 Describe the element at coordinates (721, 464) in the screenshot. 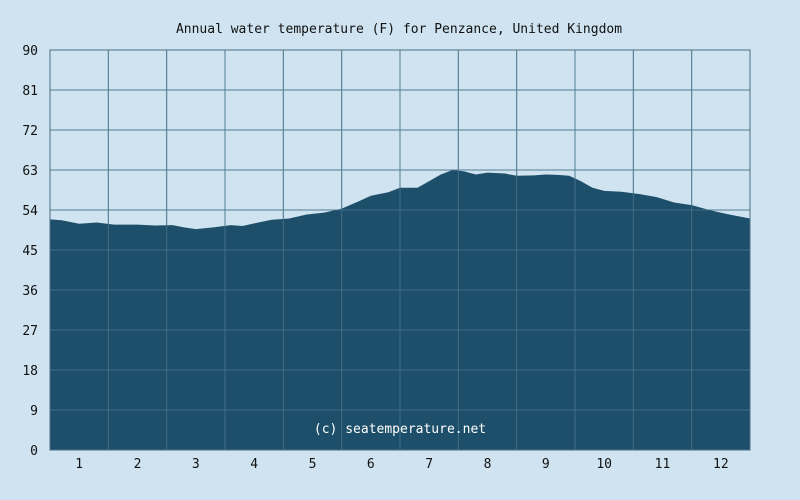

I see `x-tick-label: 12` at that location.